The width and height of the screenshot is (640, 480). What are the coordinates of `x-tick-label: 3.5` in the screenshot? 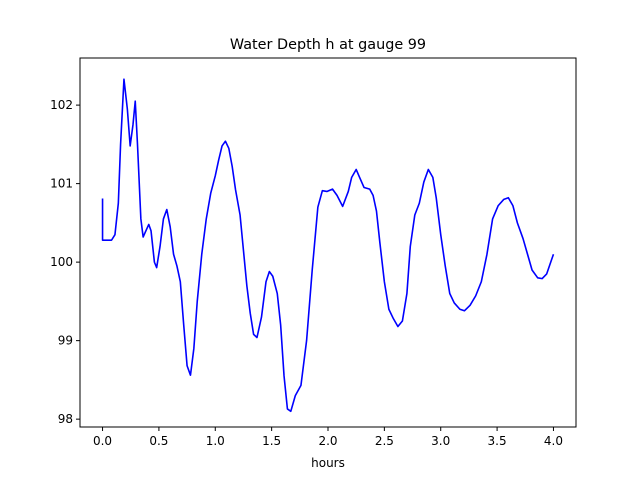 It's located at (497, 441).